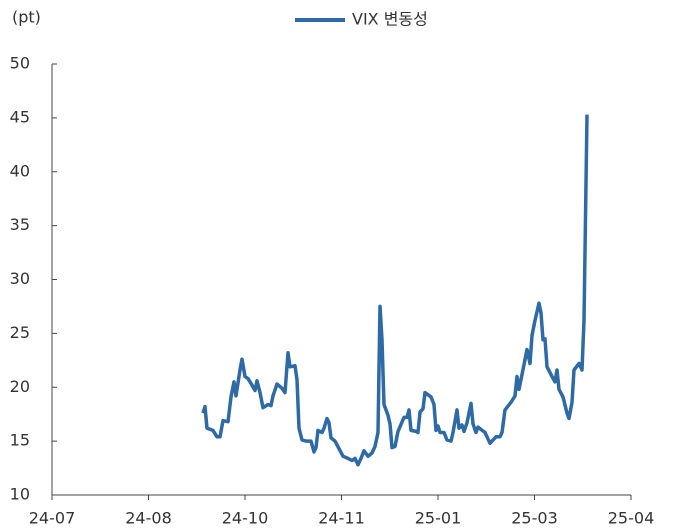 Image resolution: width=676 pixels, height=528 pixels. What do you see at coordinates (20, 63) in the screenshot?
I see `y-tick-label: 50` at bounding box center [20, 63].